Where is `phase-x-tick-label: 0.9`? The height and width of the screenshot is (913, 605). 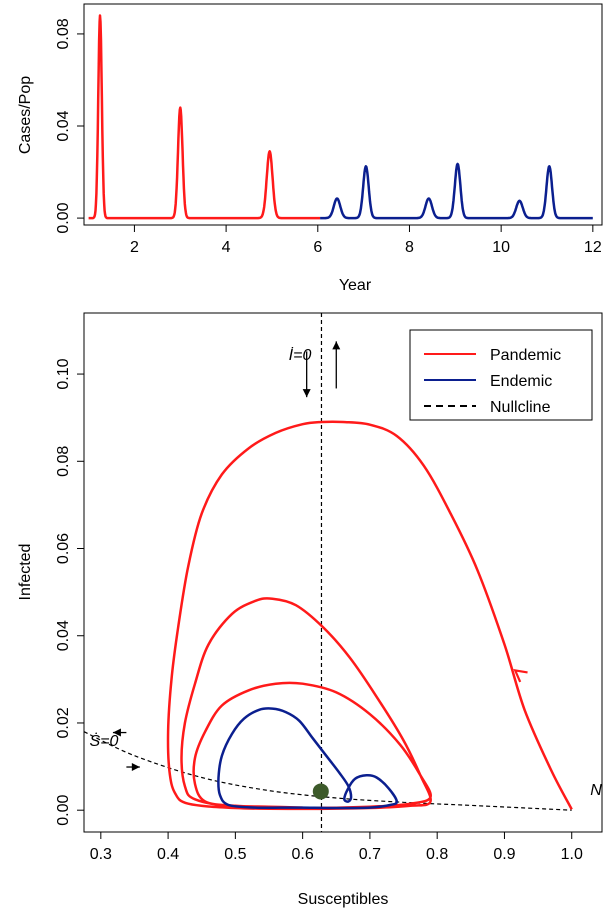 phase-x-tick-label: 0.9 is located at coordinates (504, 854).